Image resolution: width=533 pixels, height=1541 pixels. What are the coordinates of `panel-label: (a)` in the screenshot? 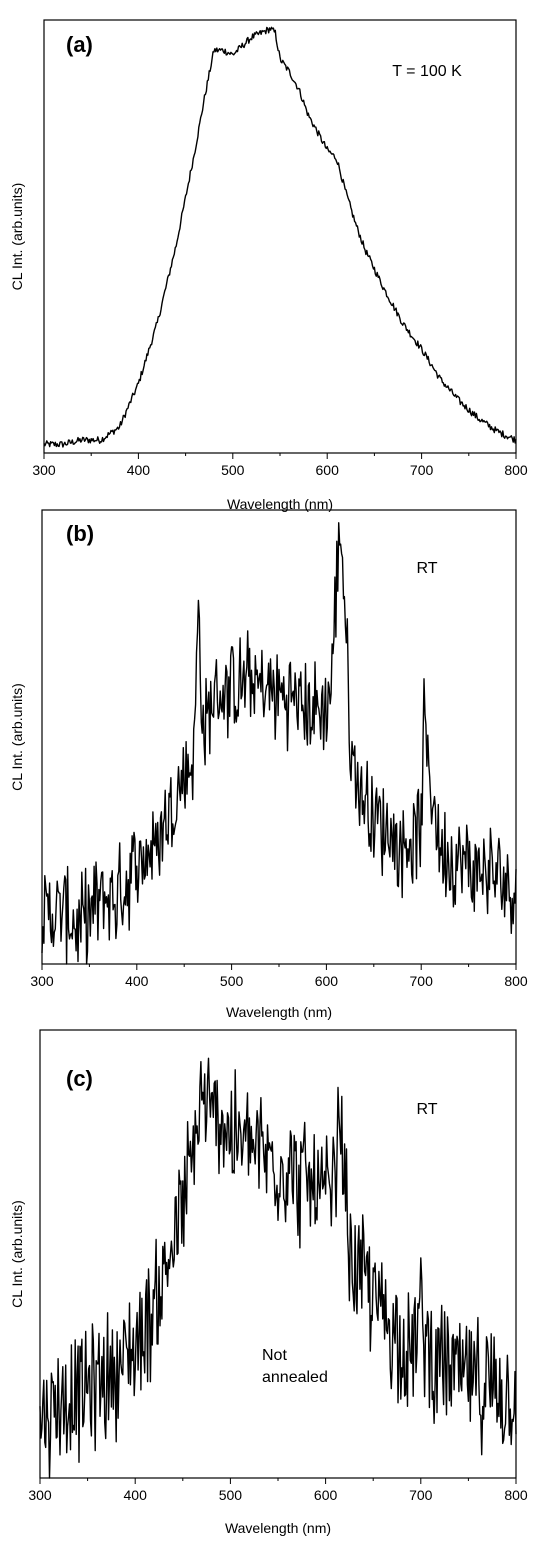 It's located at (79, 44).